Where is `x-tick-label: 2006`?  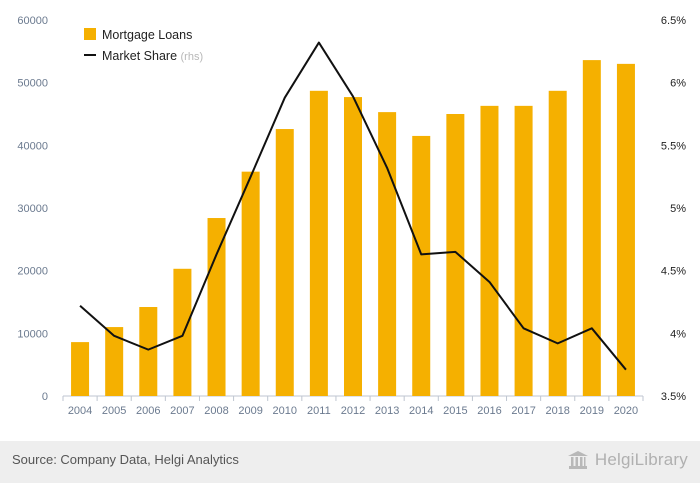
x-tick-label: 2006 is located at coordinates (148, 411).